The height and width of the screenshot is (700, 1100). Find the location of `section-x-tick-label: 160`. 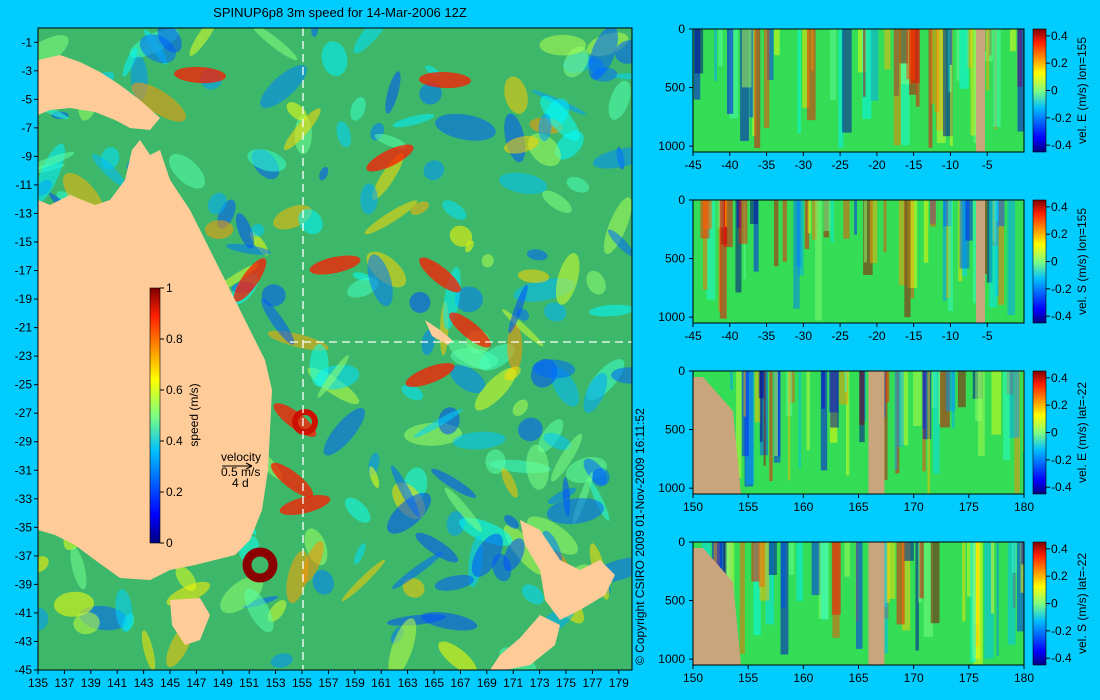

section-x-tick-label: 160 is located at coordinates (803, 678).